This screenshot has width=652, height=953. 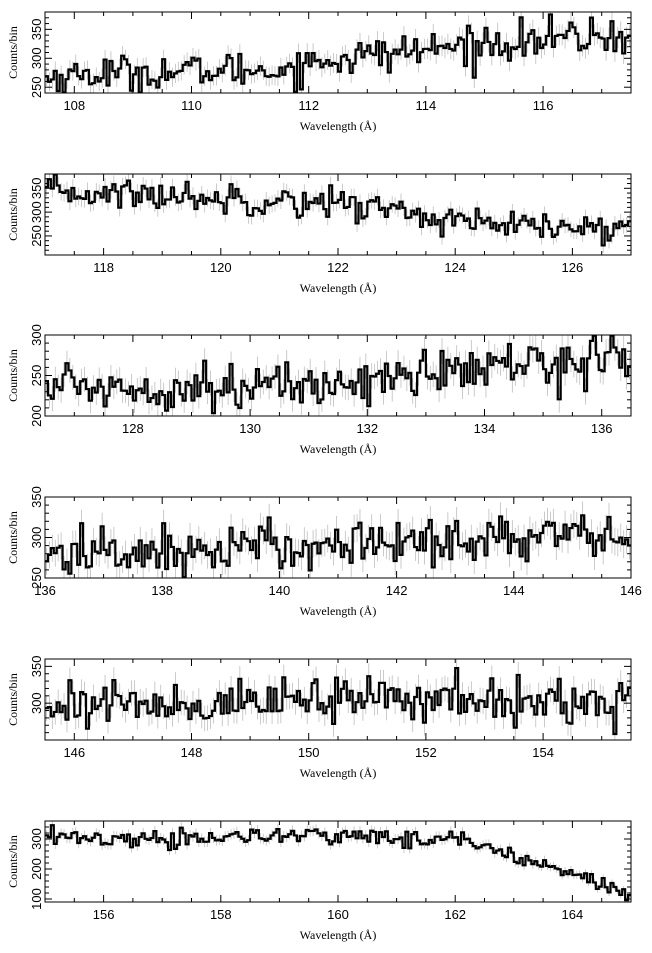 What do you see at coordinates (103, 267) in the screenshot?
I see `x-tick-label: 118` at bounding box center [103, 267].